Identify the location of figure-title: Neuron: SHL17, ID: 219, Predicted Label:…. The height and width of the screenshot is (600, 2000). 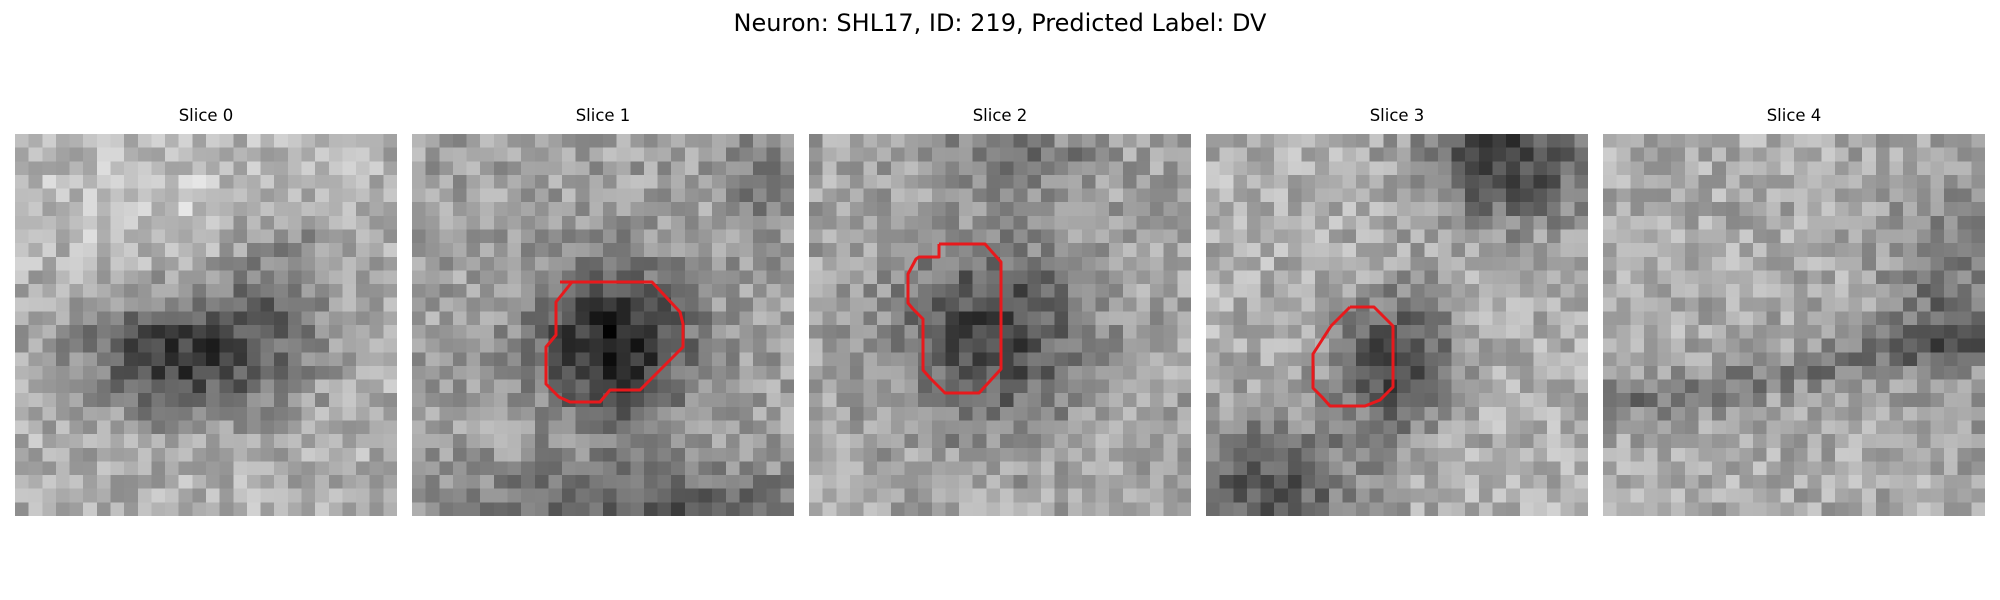
(1000, 23).